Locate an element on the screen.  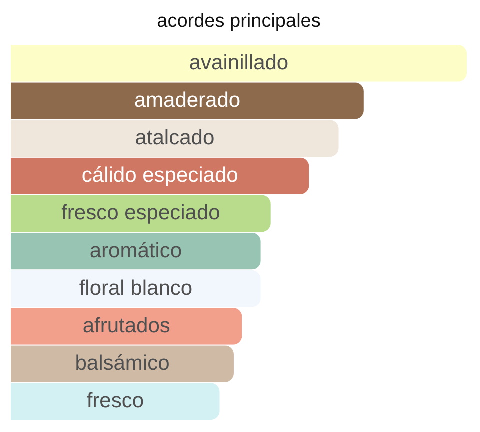
y-tick-label: afrutados is located at coordinates (126, 326).